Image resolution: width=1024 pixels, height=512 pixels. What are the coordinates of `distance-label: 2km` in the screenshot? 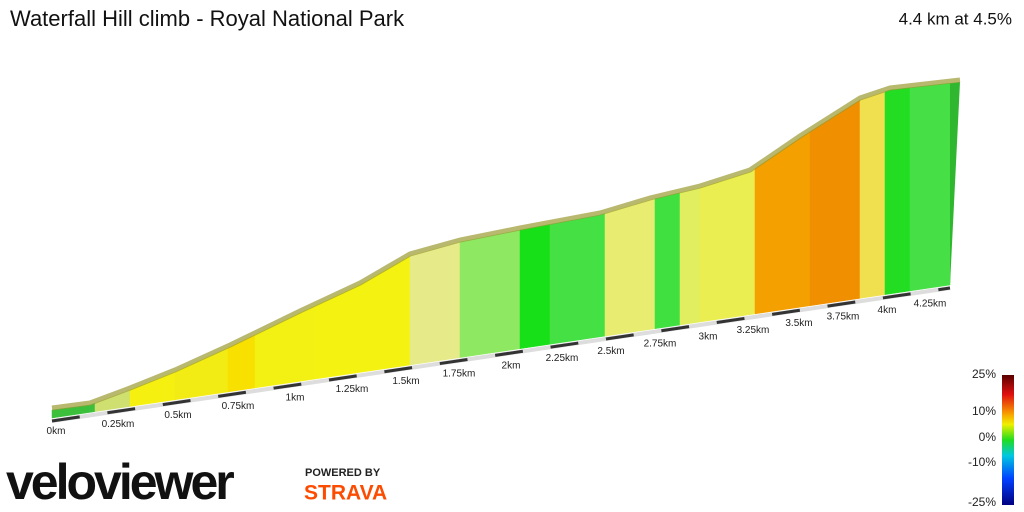 It's located at (511, 366).